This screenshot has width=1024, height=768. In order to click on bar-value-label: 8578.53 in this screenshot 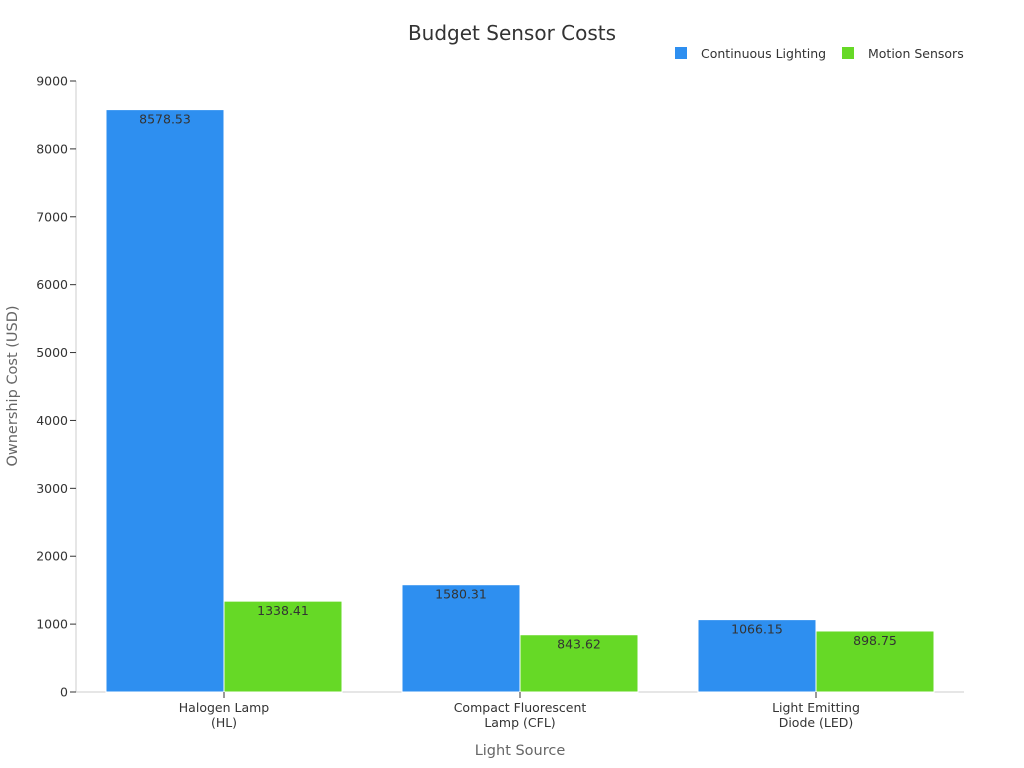, I will do `click(165, 119)`.